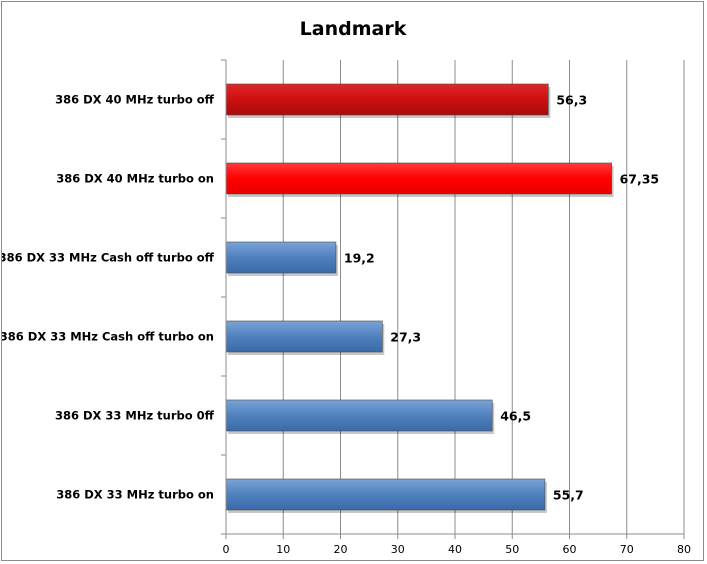  What do you see at coordinates (341, 549) in the screenshot?
I see `x-tick-label: 20` at bounding box center [341, 549].